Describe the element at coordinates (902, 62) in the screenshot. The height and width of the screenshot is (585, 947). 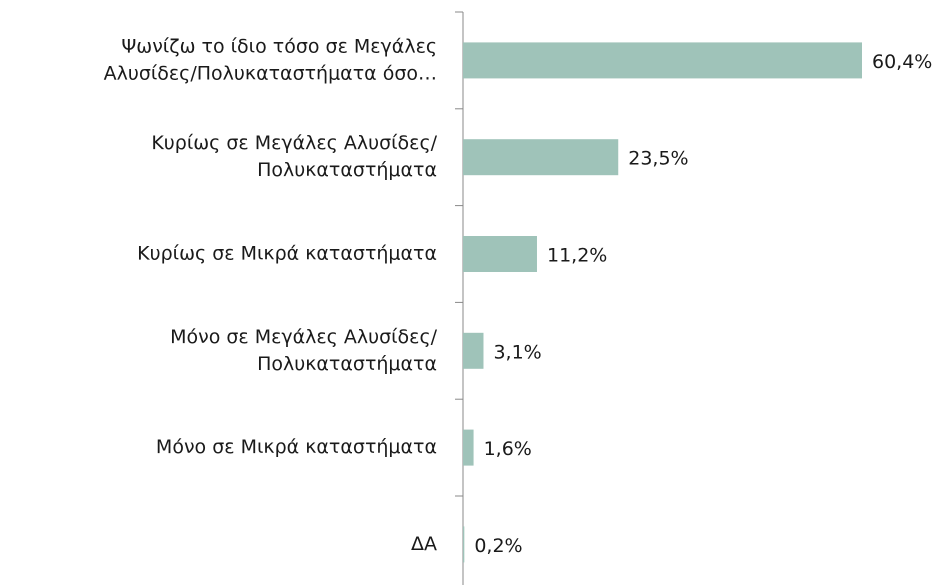
I see `value-label: 60,4%` at that location.